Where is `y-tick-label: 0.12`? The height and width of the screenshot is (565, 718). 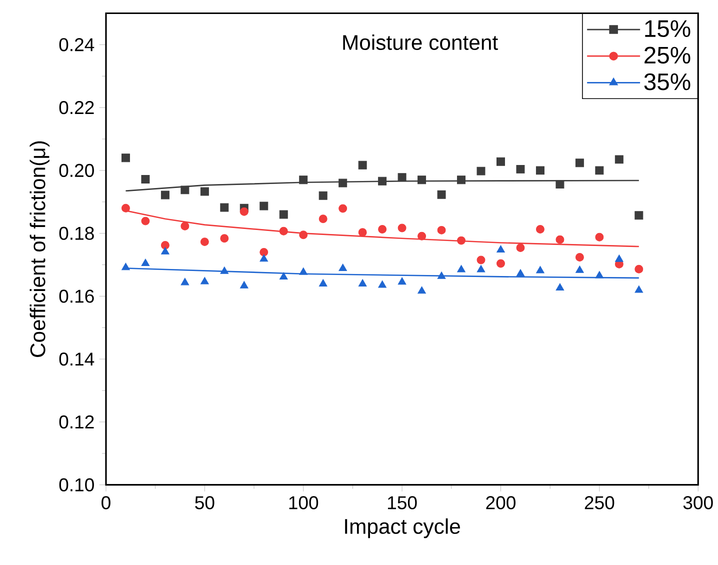
y-tick-label: 0.12 is located at coordinates (76, 421).